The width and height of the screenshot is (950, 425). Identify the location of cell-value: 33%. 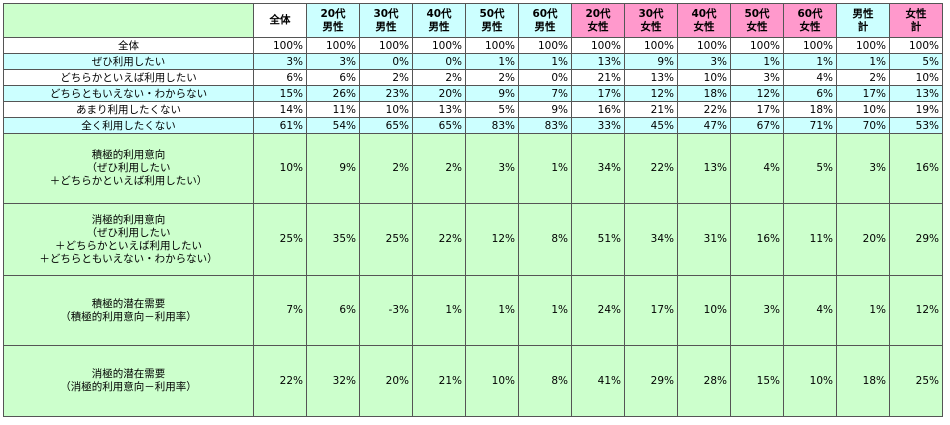
(598, 125).